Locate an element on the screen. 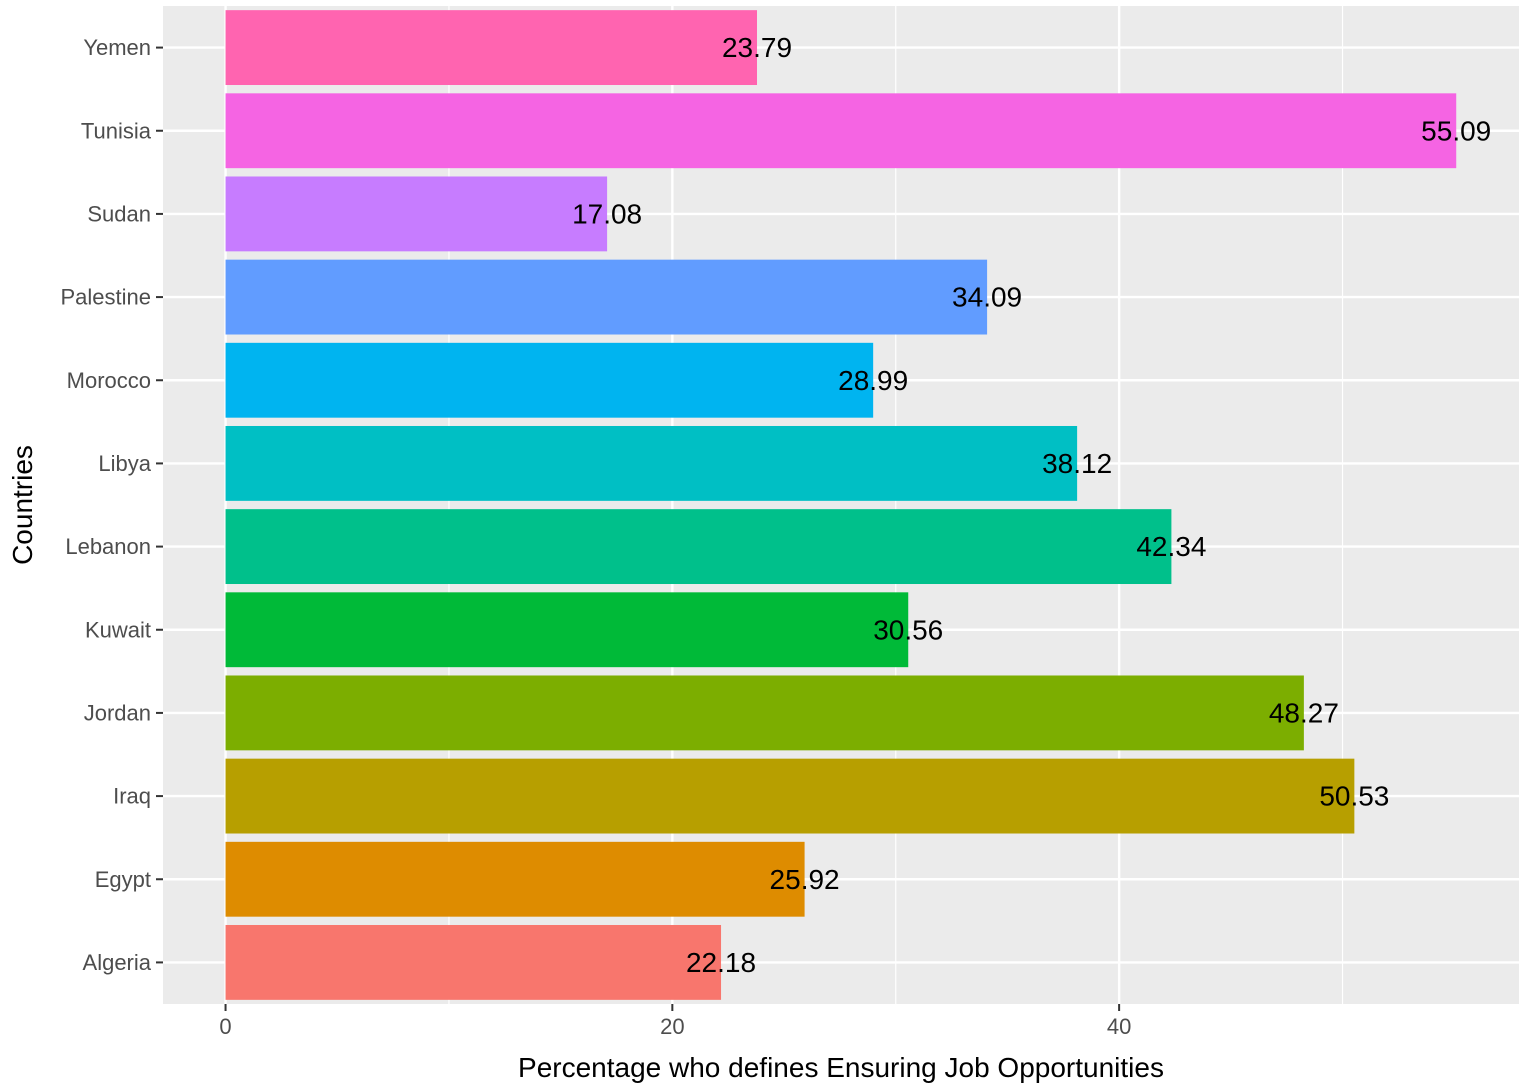  bar-kuwait is located at coordinates (567, 630).